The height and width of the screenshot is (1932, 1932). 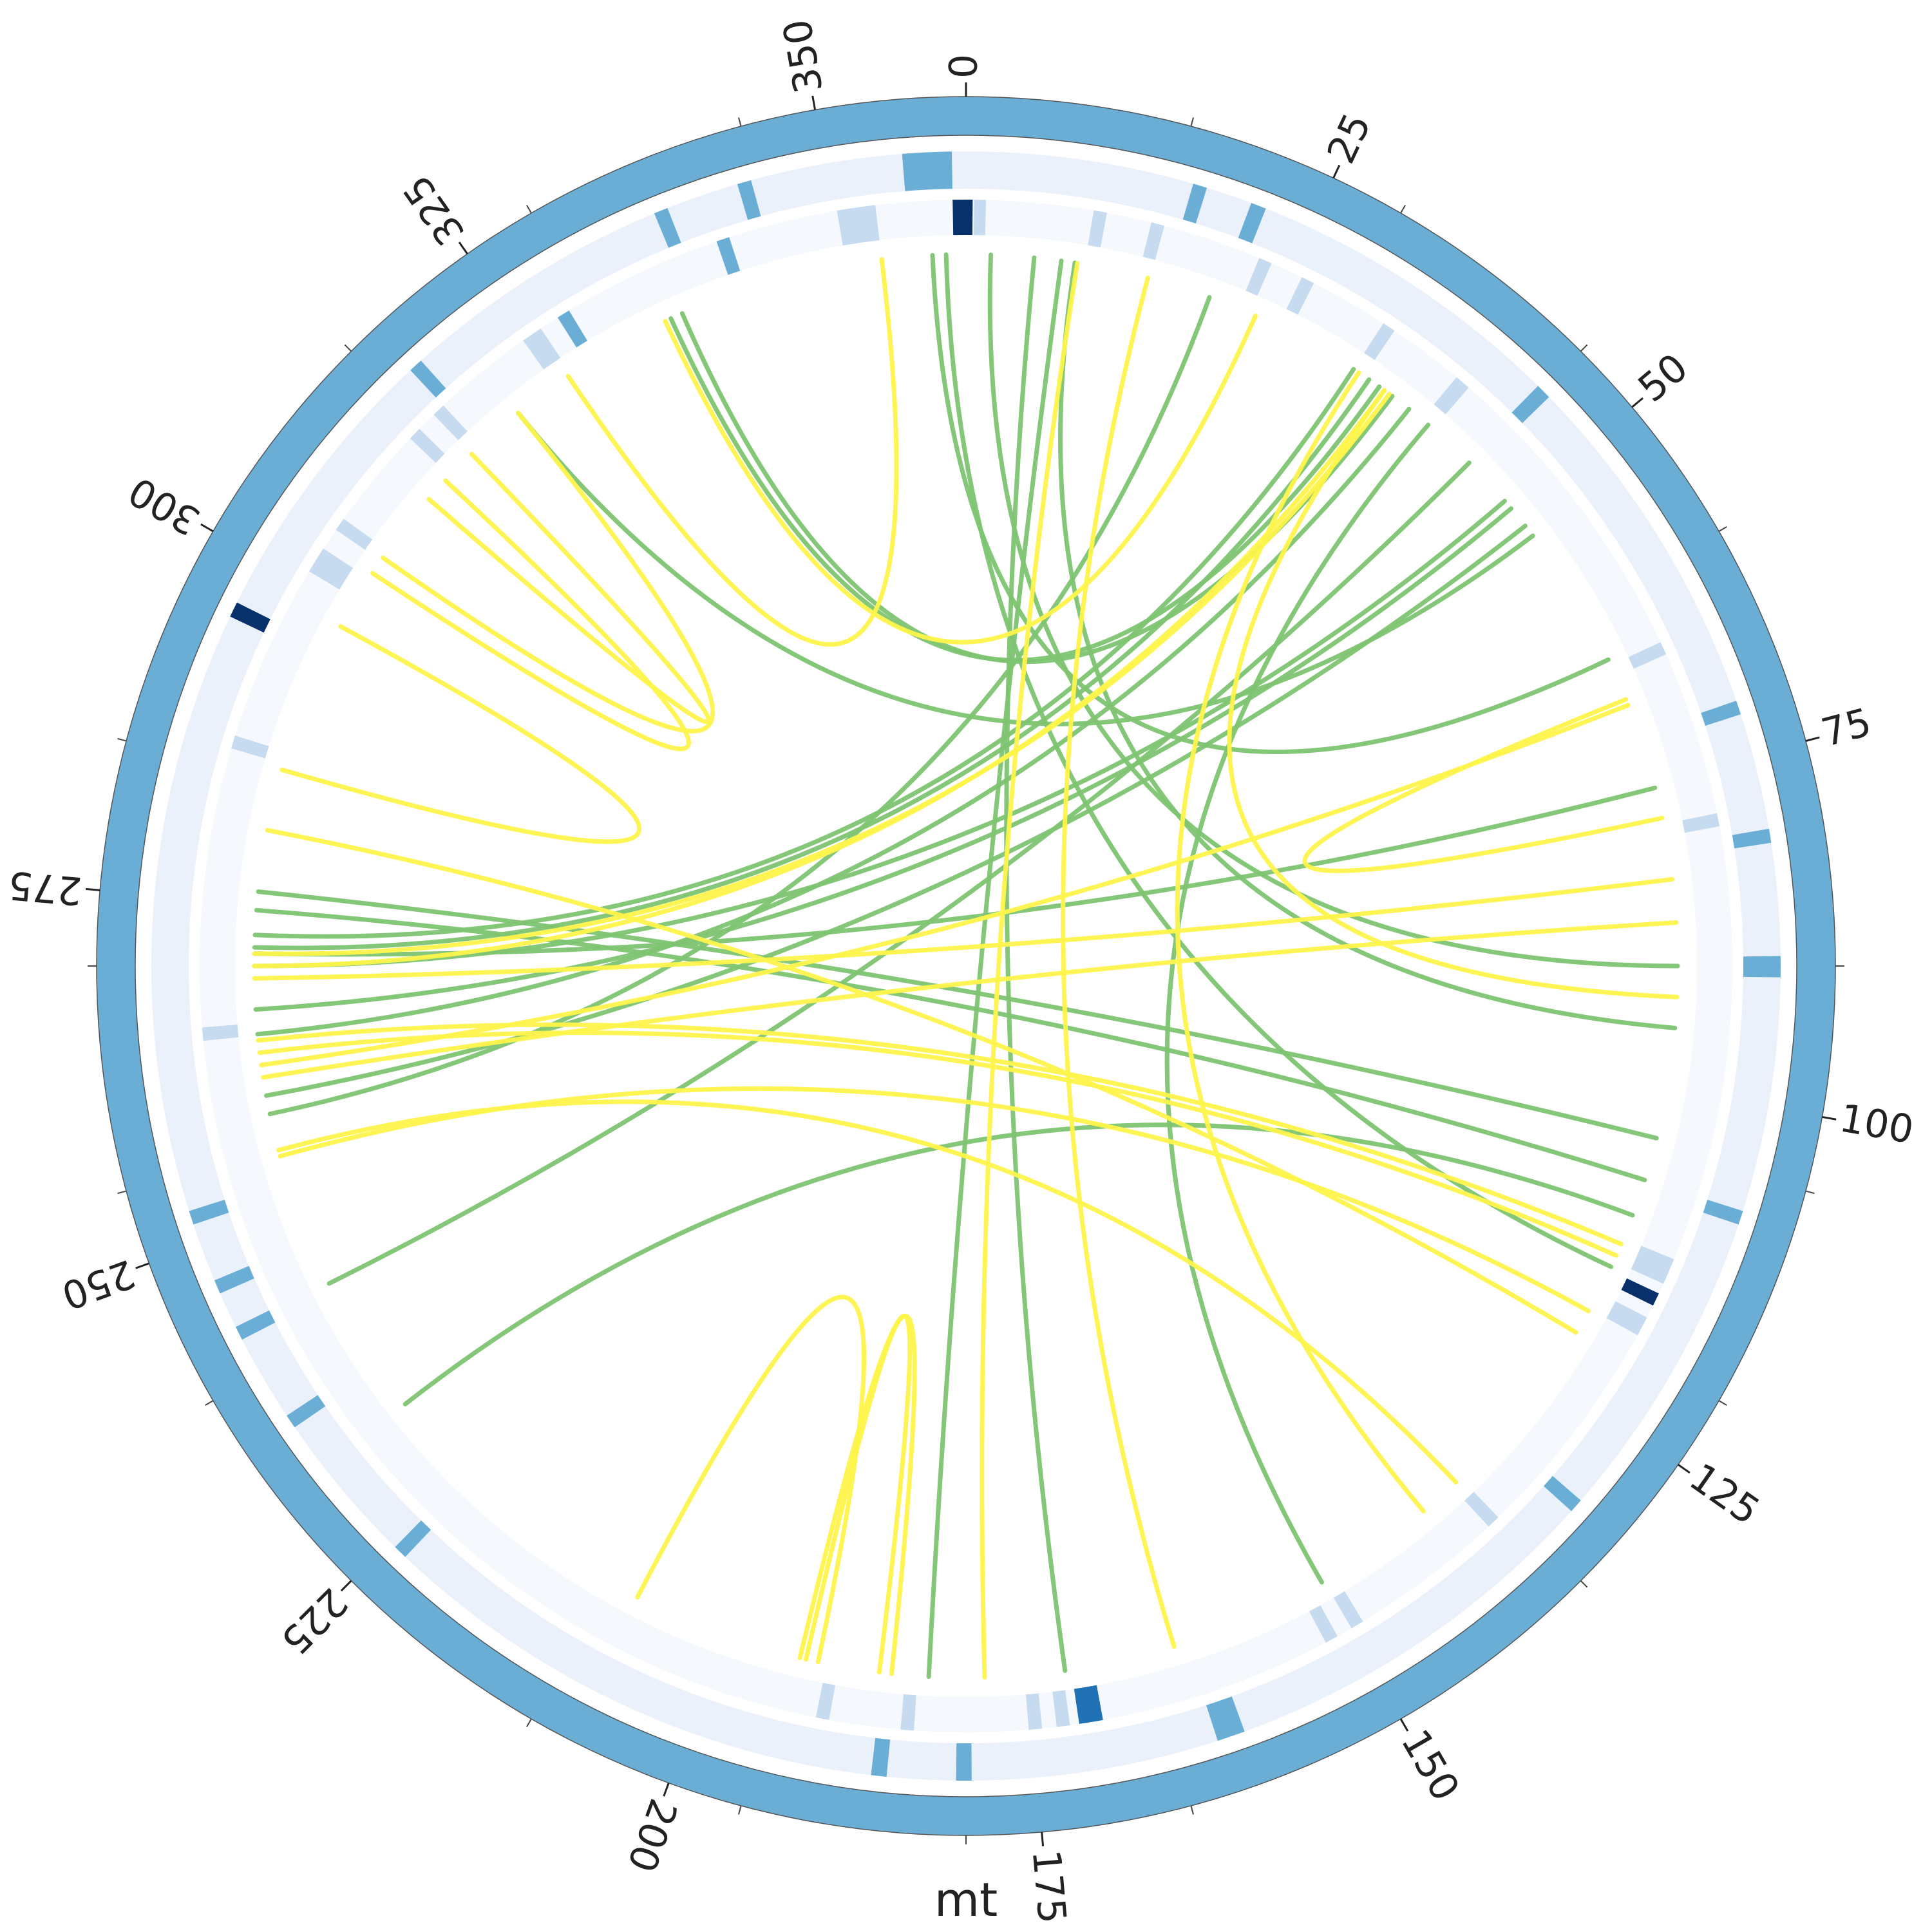 What do you see at coordinates (45, 887) in the screenshot?
I see `tick-label: 275` at bounding box center [45, 887].